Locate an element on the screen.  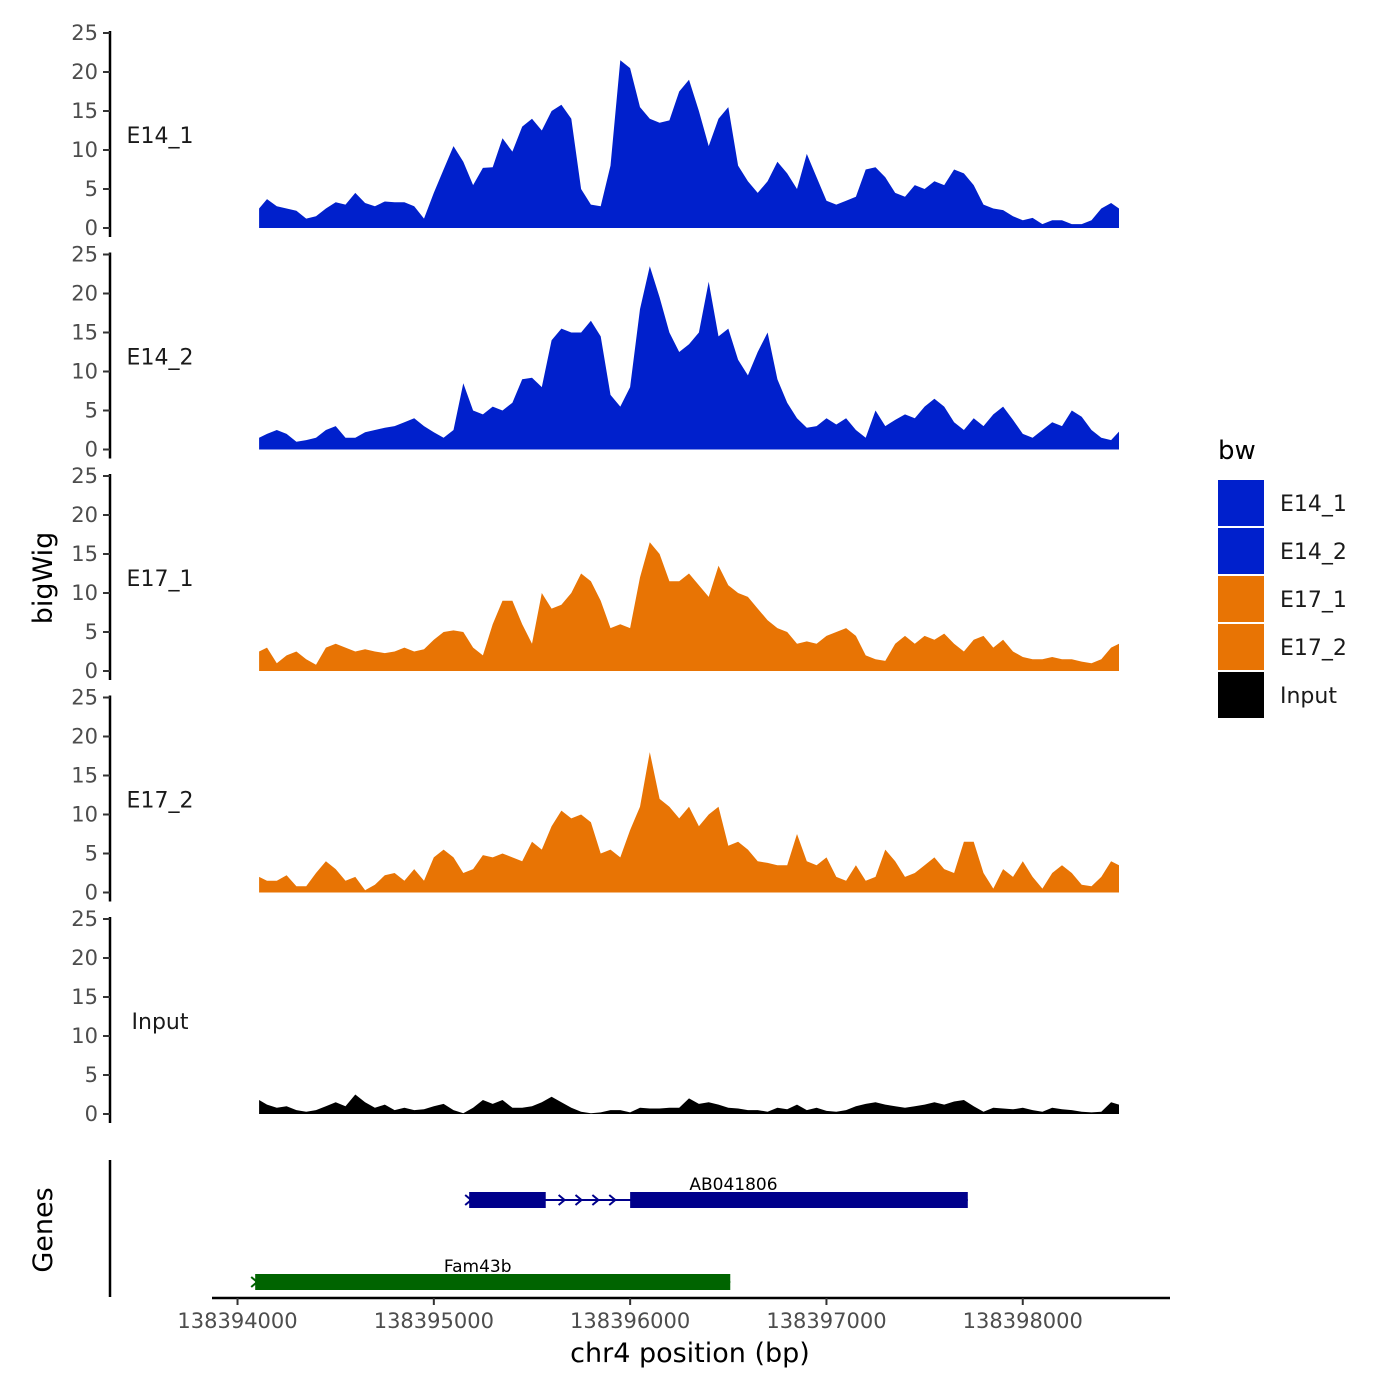
track-panel-e14-1: 0 5 10 15 20 25 E14_1 is located at coordinates (595, 130).